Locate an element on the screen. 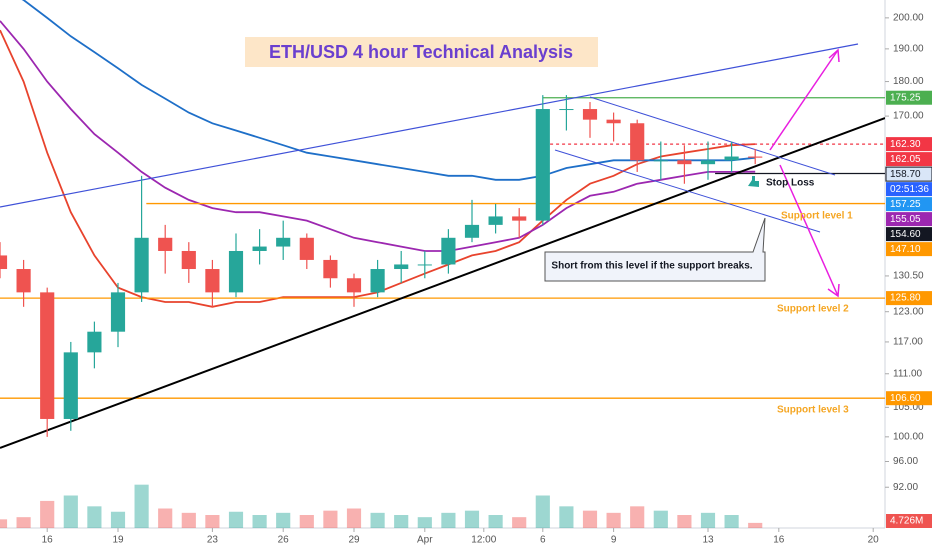 The height and width of the screenshot is (550, 932). countdown-tag is located at coordinates (909, 189).